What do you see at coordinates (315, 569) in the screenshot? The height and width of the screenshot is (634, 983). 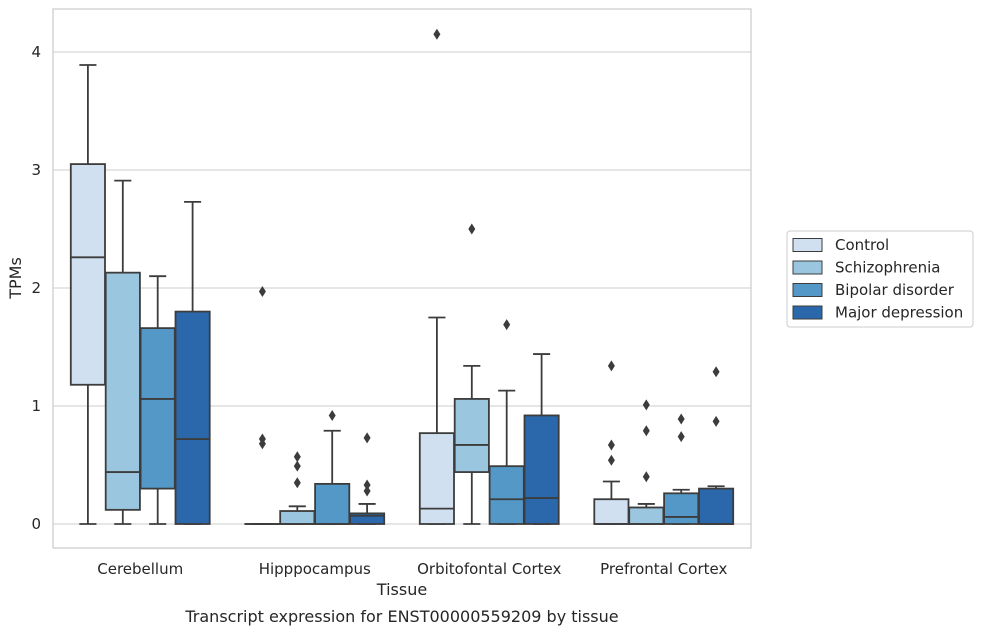 I see `x-tick-label: Hipppocampus` at bounding box center [315, 569].